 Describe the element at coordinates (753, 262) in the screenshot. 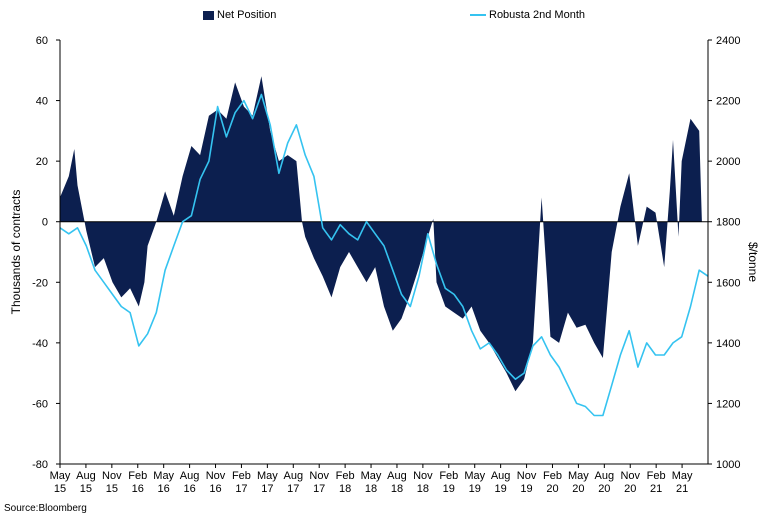

I see `y-axis-right-label: $/tonne` at that location.